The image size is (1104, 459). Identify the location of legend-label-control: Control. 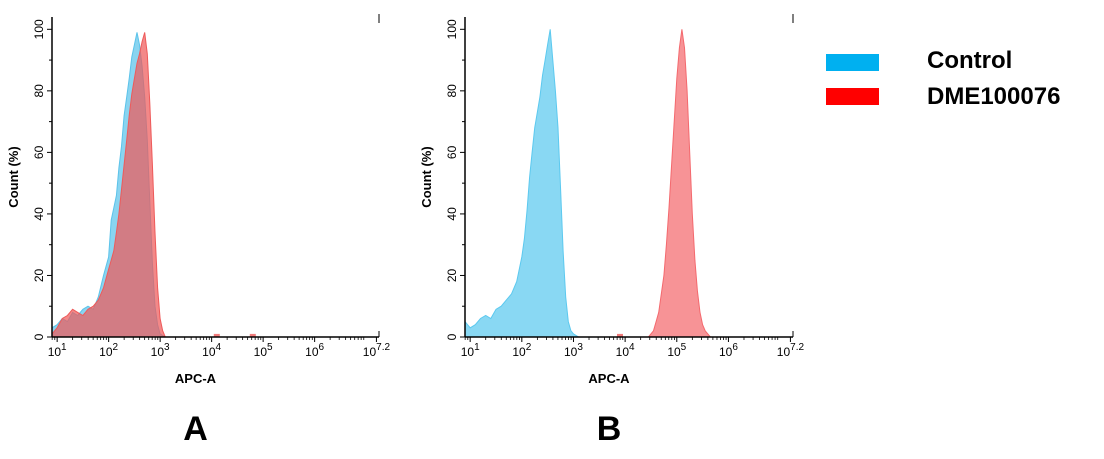
(969, 60).